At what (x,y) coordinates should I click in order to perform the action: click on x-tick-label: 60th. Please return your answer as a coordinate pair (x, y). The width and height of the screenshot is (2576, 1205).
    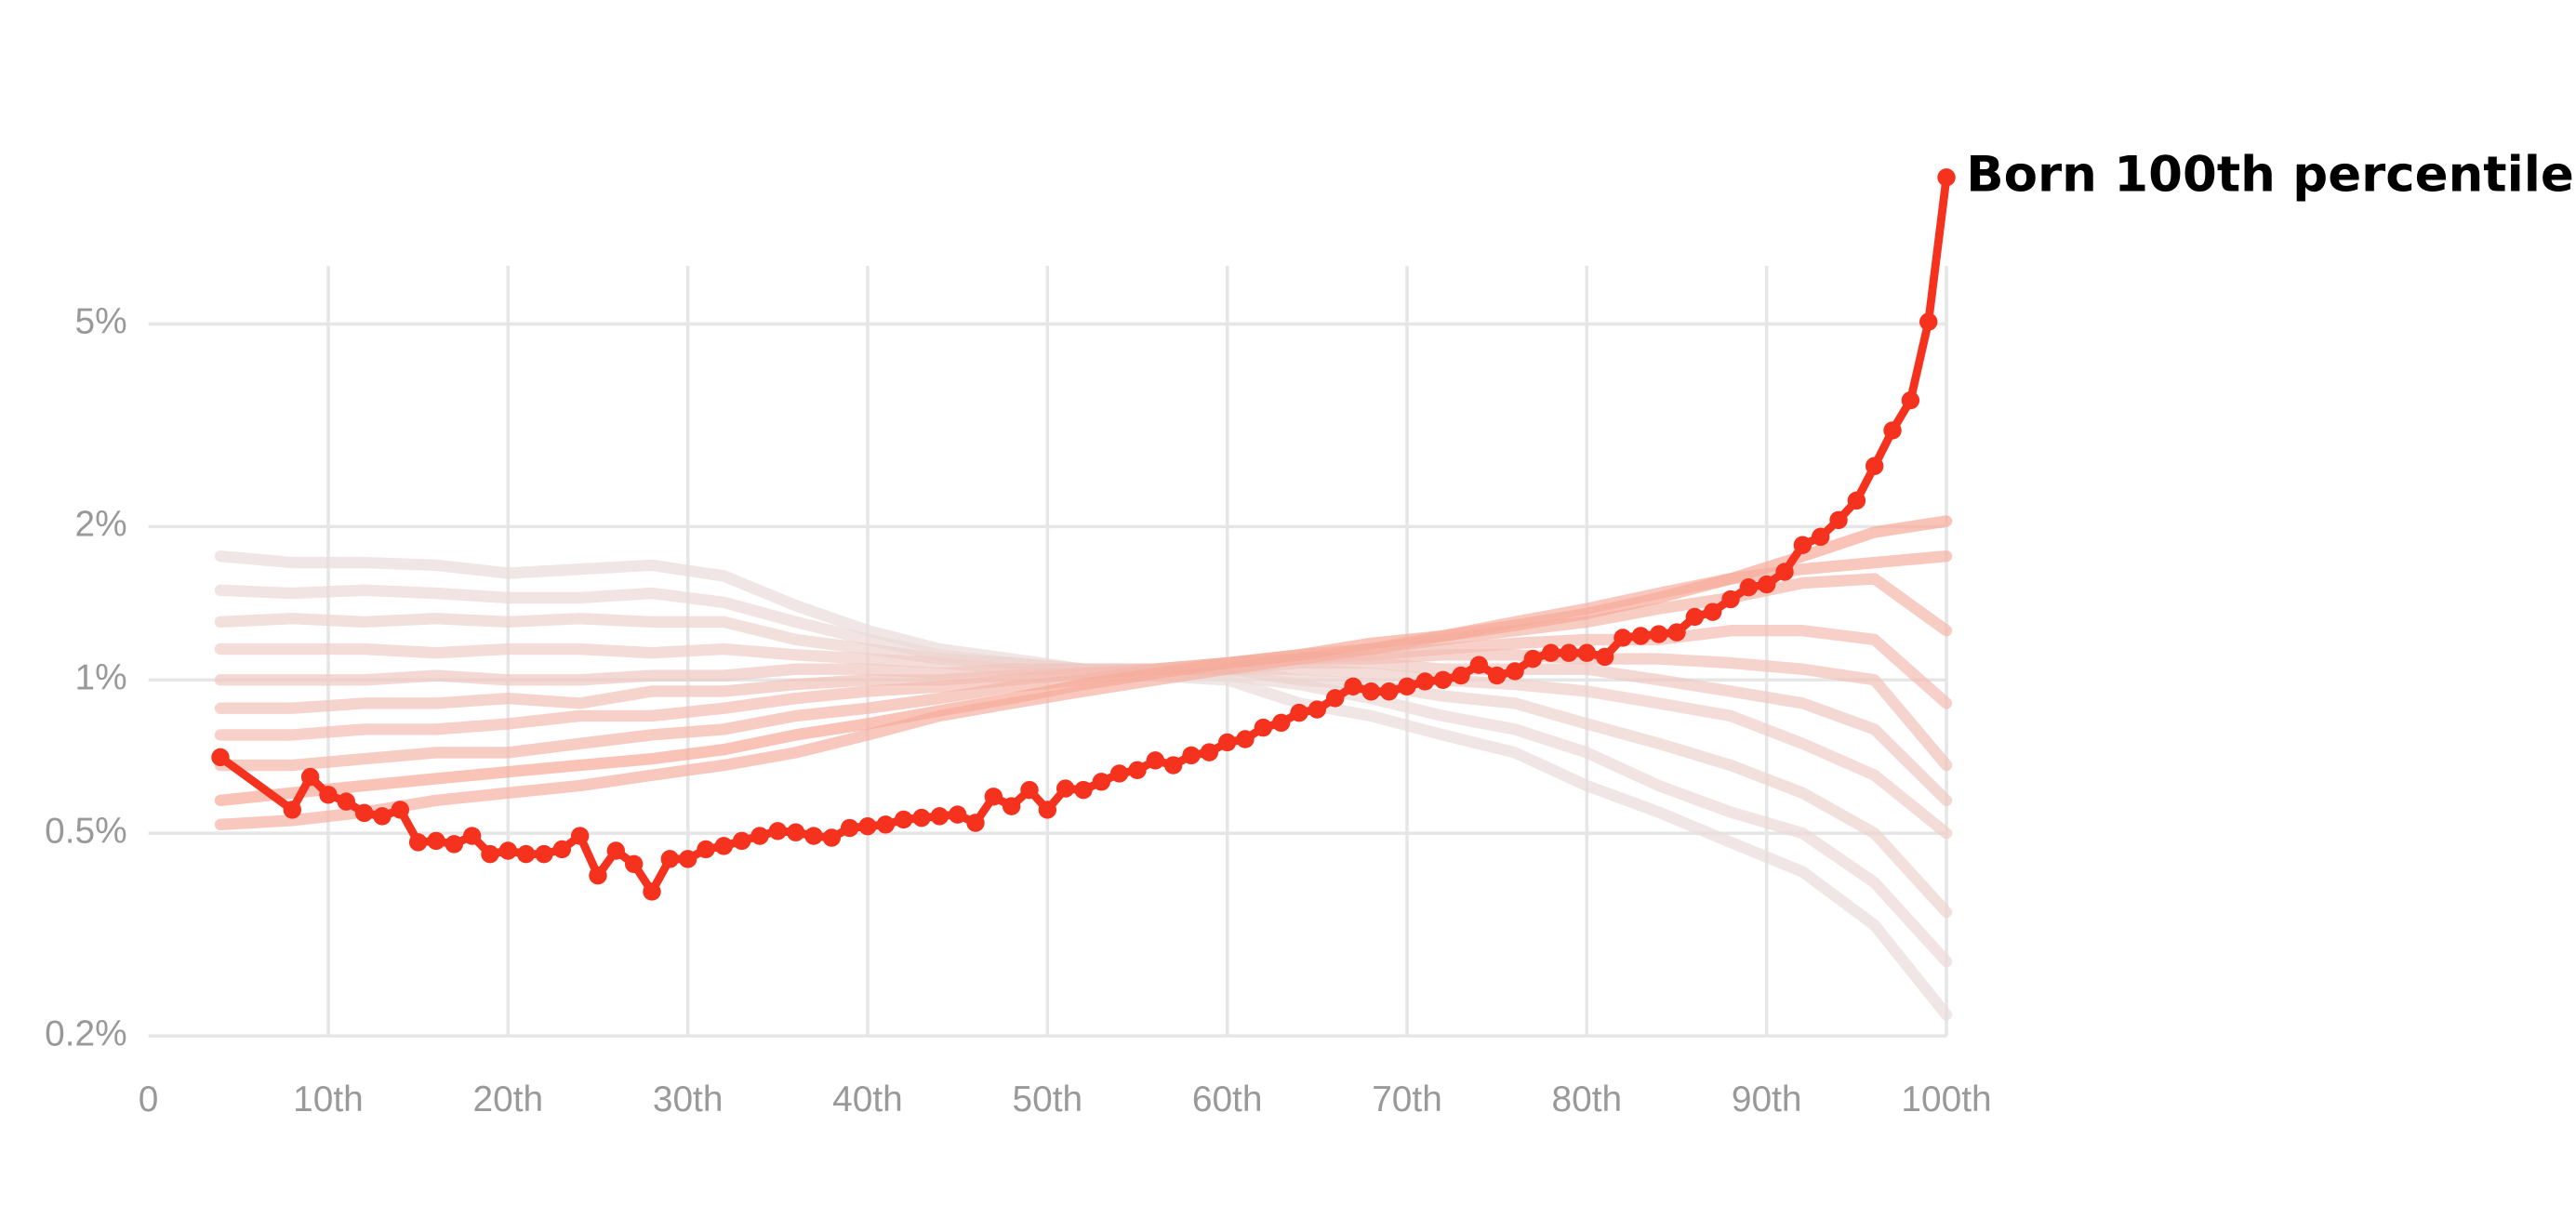
    Looking at the image, I should click on (1227, 1099).